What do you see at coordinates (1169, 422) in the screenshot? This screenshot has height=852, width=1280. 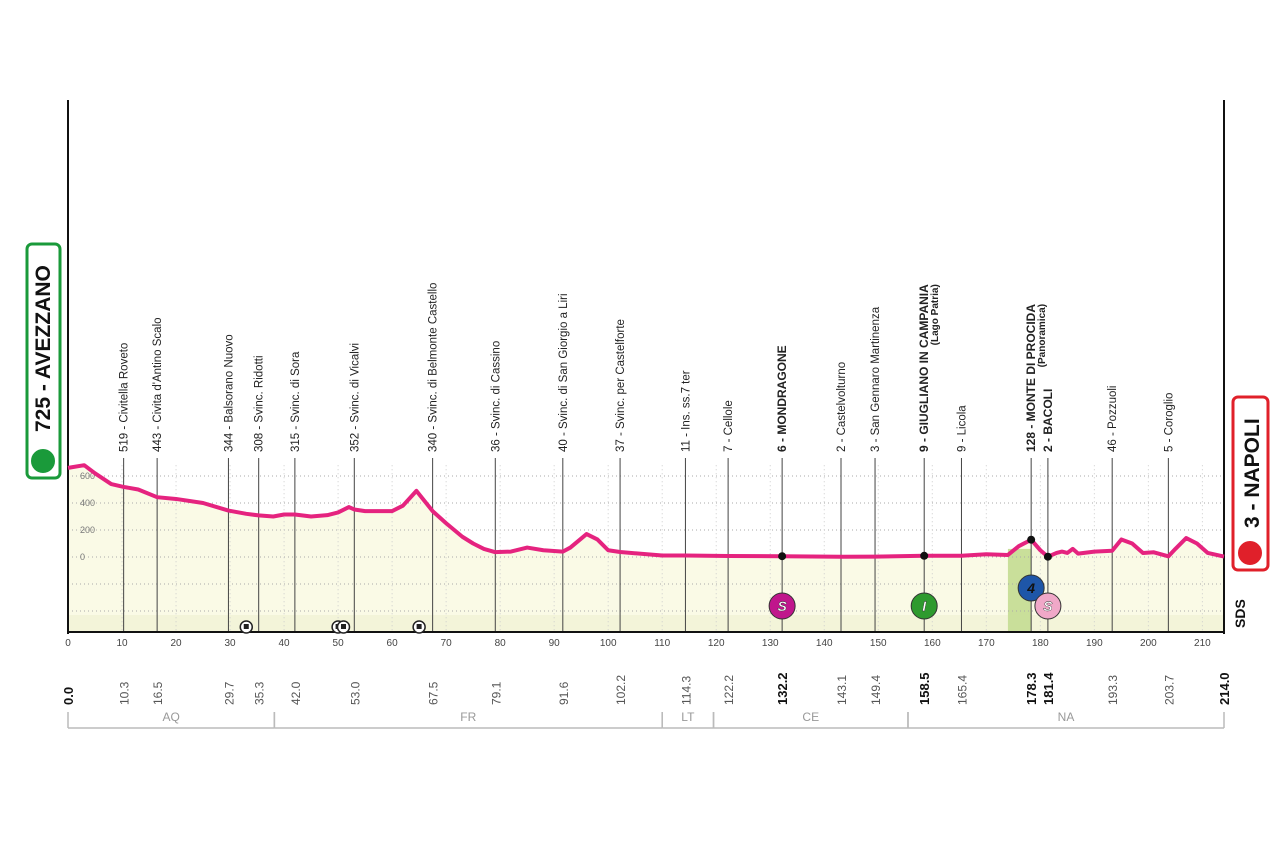 I see `waypoint-label: 5 - Coroglio` at bounding box center [1169, 422].